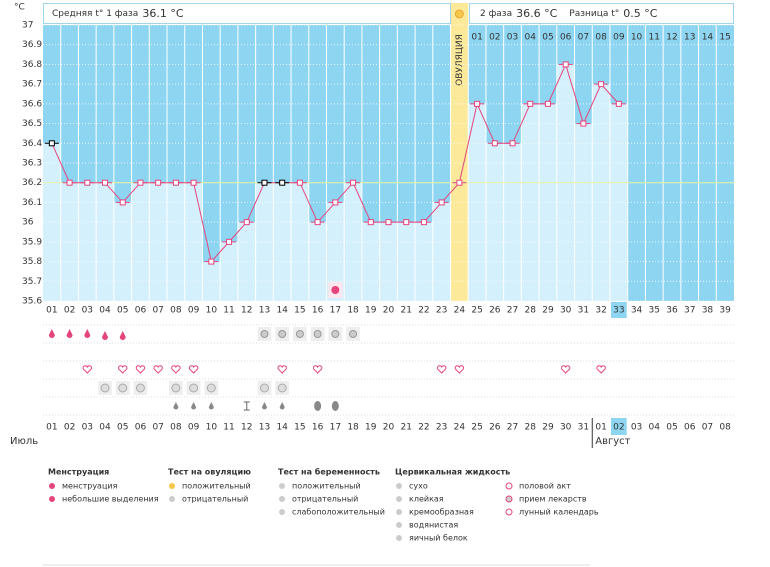  I want to click on sticky-icon, so click(246, 406).